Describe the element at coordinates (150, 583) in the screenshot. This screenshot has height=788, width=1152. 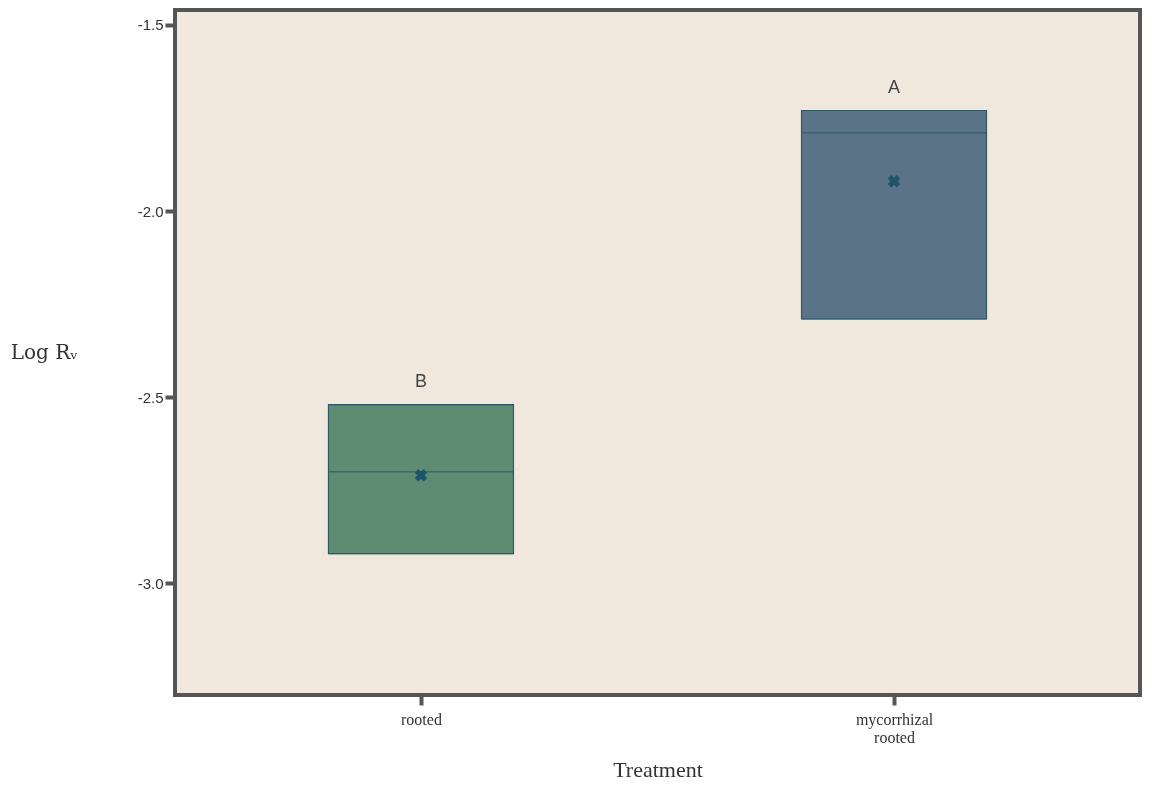
I see `y-tick-label: -3.0` at that location.